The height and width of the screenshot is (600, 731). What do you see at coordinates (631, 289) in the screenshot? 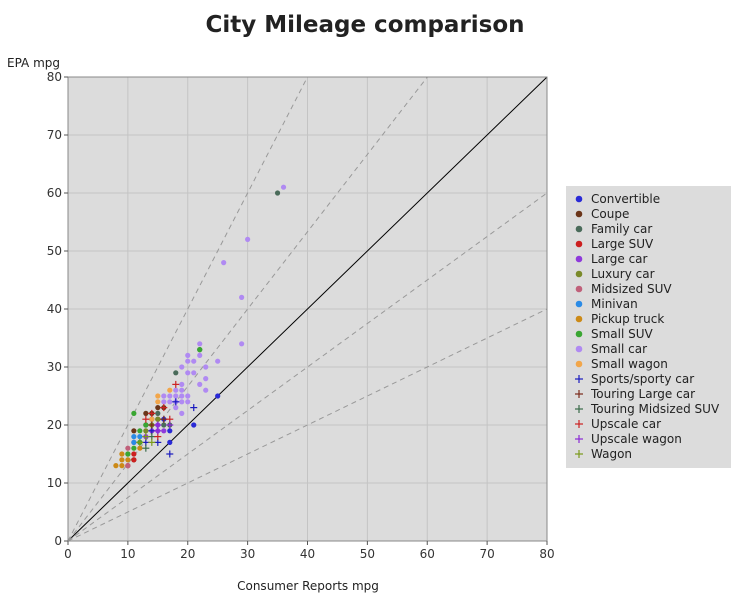
I see `legend-label: Midsized SUV` at bounding box center [631, 289].